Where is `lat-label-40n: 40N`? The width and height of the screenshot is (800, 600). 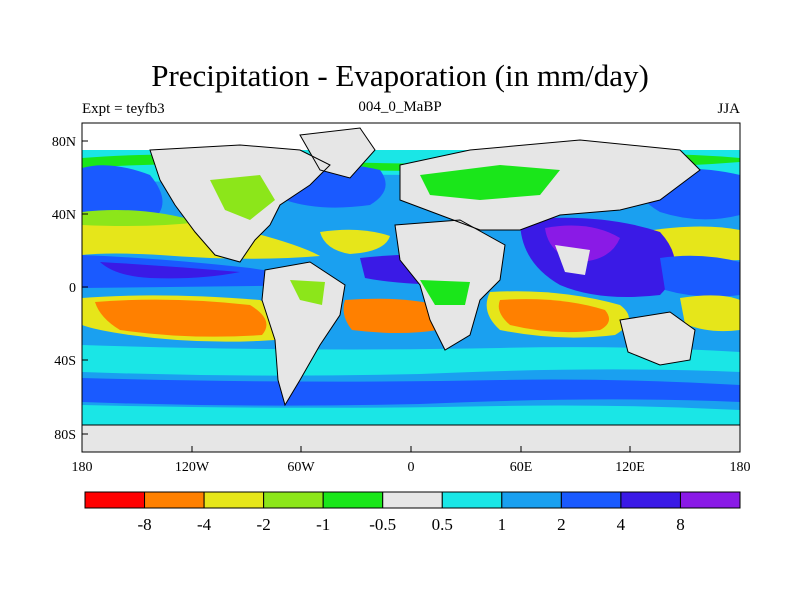 lat-label-40n: 40N is located at coordinates (64, 215).